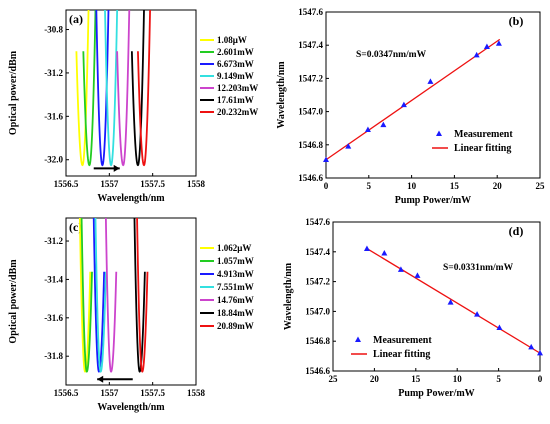 Image resolution: width=550 pixels, height=424 pixels. Describe the element at coordinates (53, 356) in the screenshot. I see `y-tick-label: -31.8` at that location.